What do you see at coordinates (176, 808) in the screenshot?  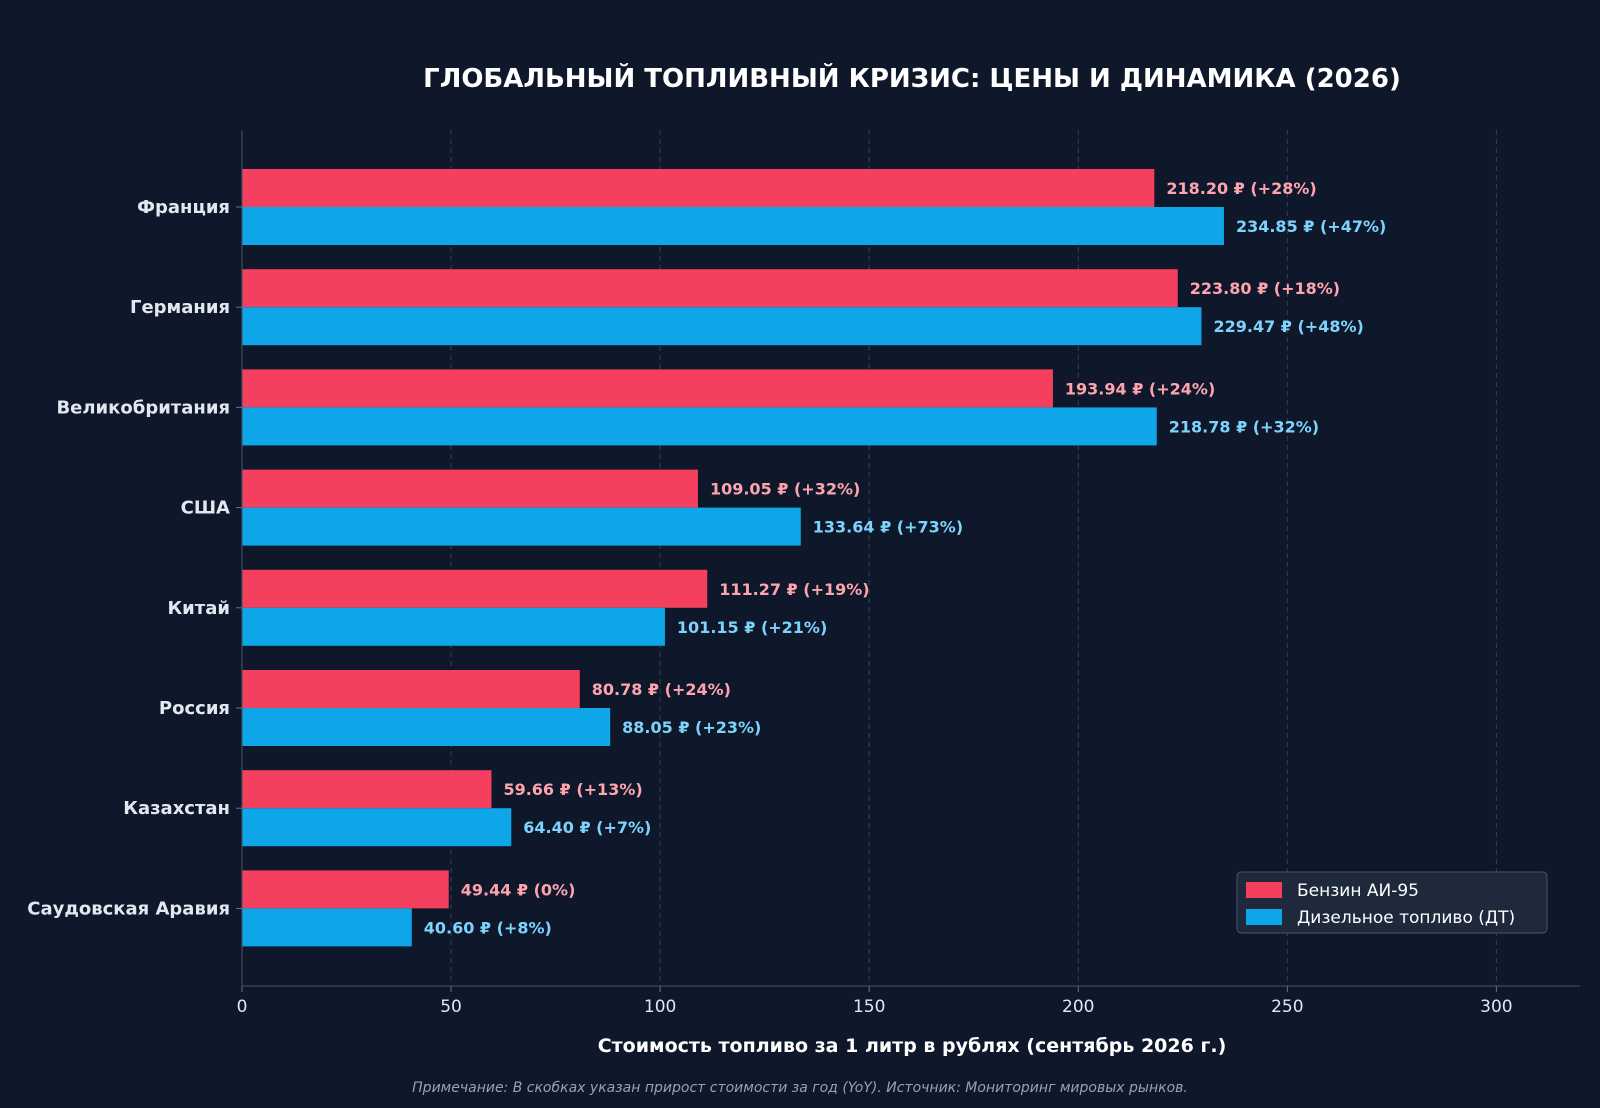 I see `category-label: Казахстан` at bounding box center [176, 808].